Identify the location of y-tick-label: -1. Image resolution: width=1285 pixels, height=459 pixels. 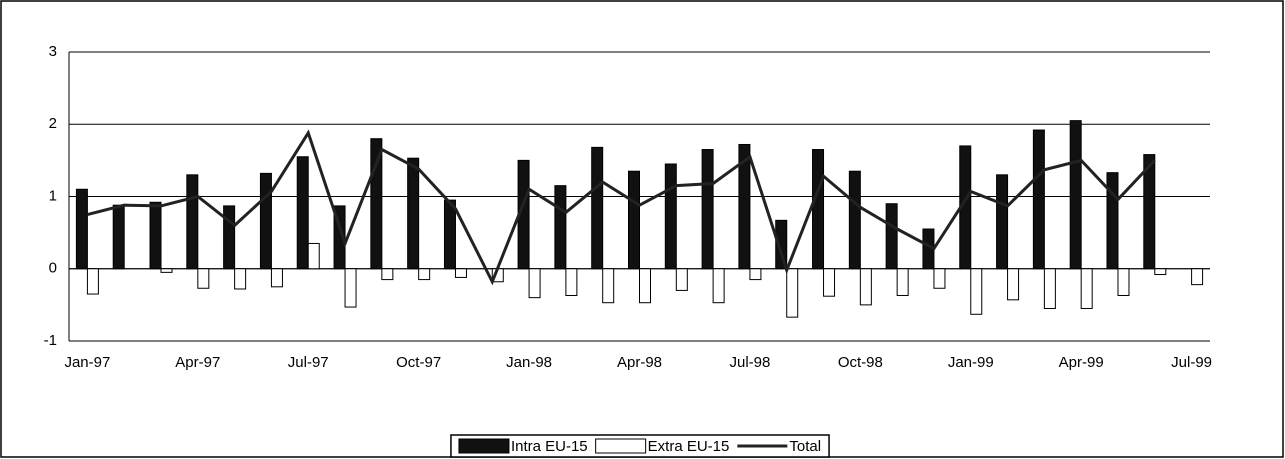
(50, 340).